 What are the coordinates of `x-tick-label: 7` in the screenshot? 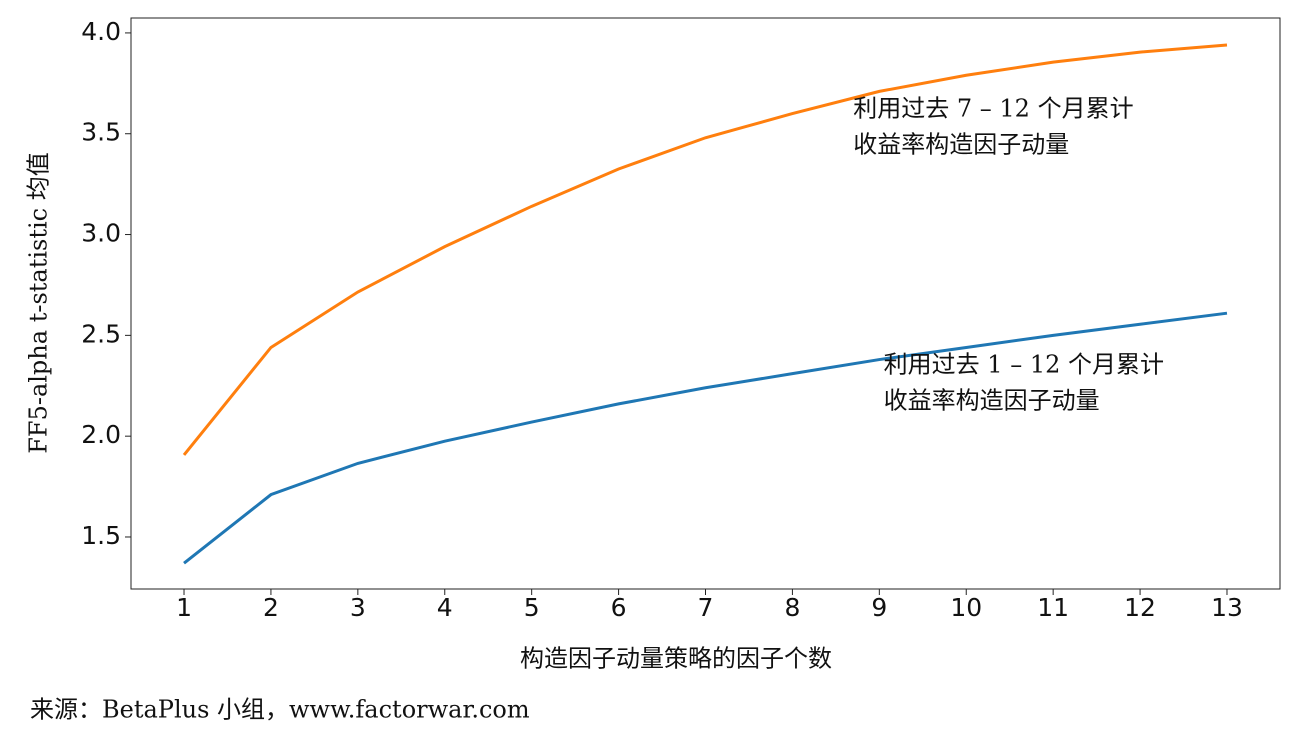 It's located at (706, 607).